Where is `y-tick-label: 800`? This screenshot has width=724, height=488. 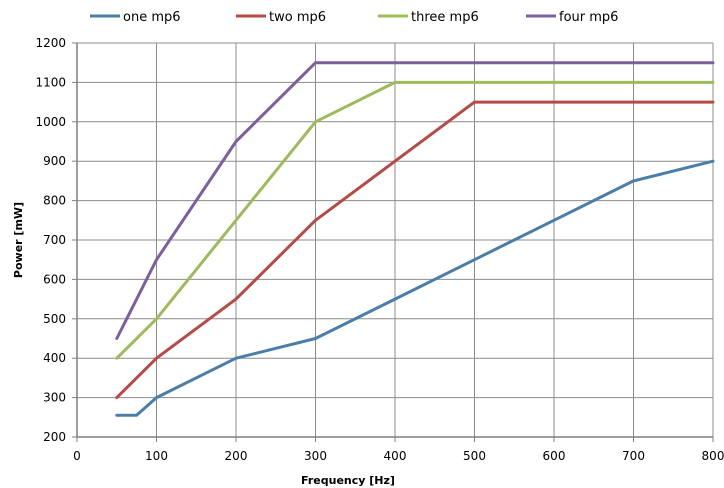 y-tick-label: 800 is located at coordinates (54, 201).